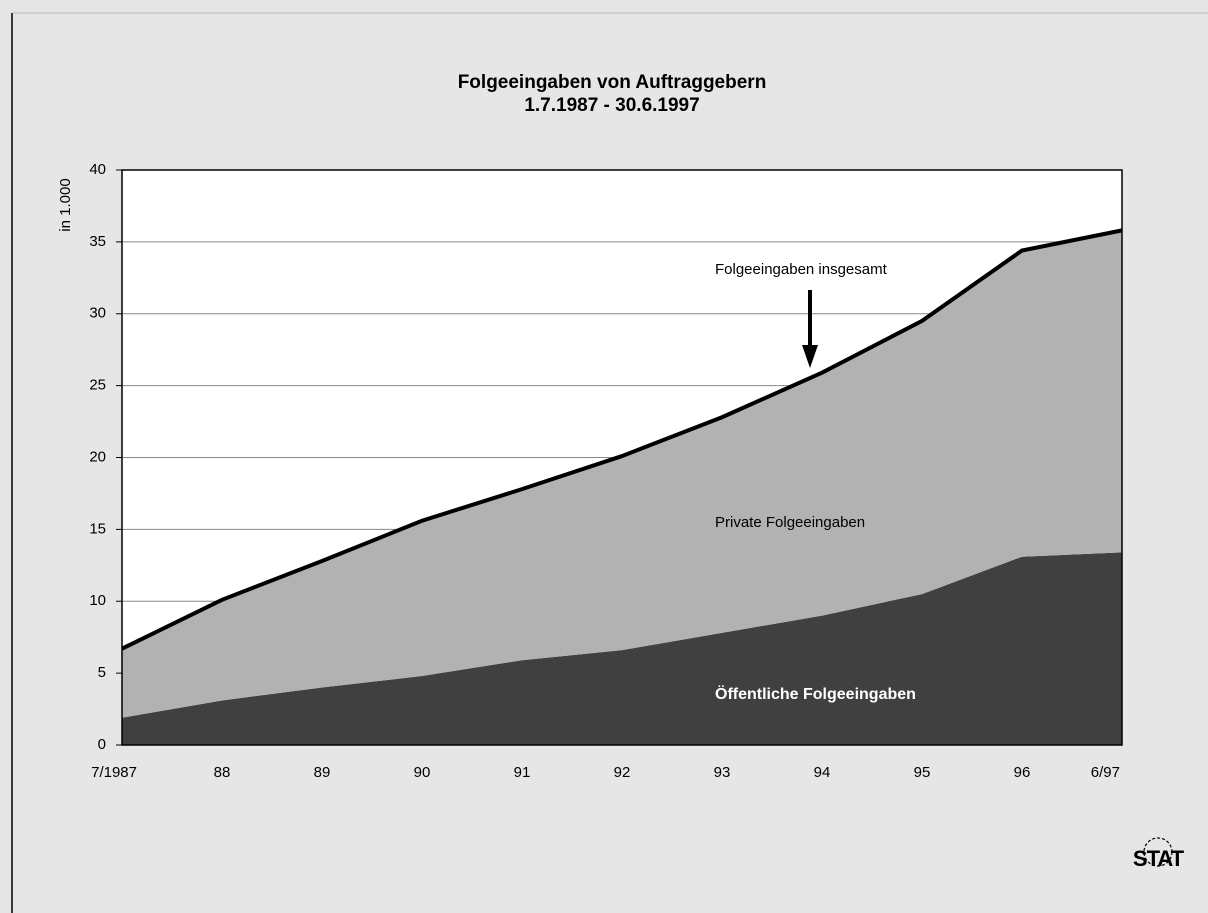 This screenshot has height=913, width=1208. What do you see at coordinates (1105, 772) in the screenshot?
I see `x-tick-label: 6/97` at bounding box center [1105, 772].